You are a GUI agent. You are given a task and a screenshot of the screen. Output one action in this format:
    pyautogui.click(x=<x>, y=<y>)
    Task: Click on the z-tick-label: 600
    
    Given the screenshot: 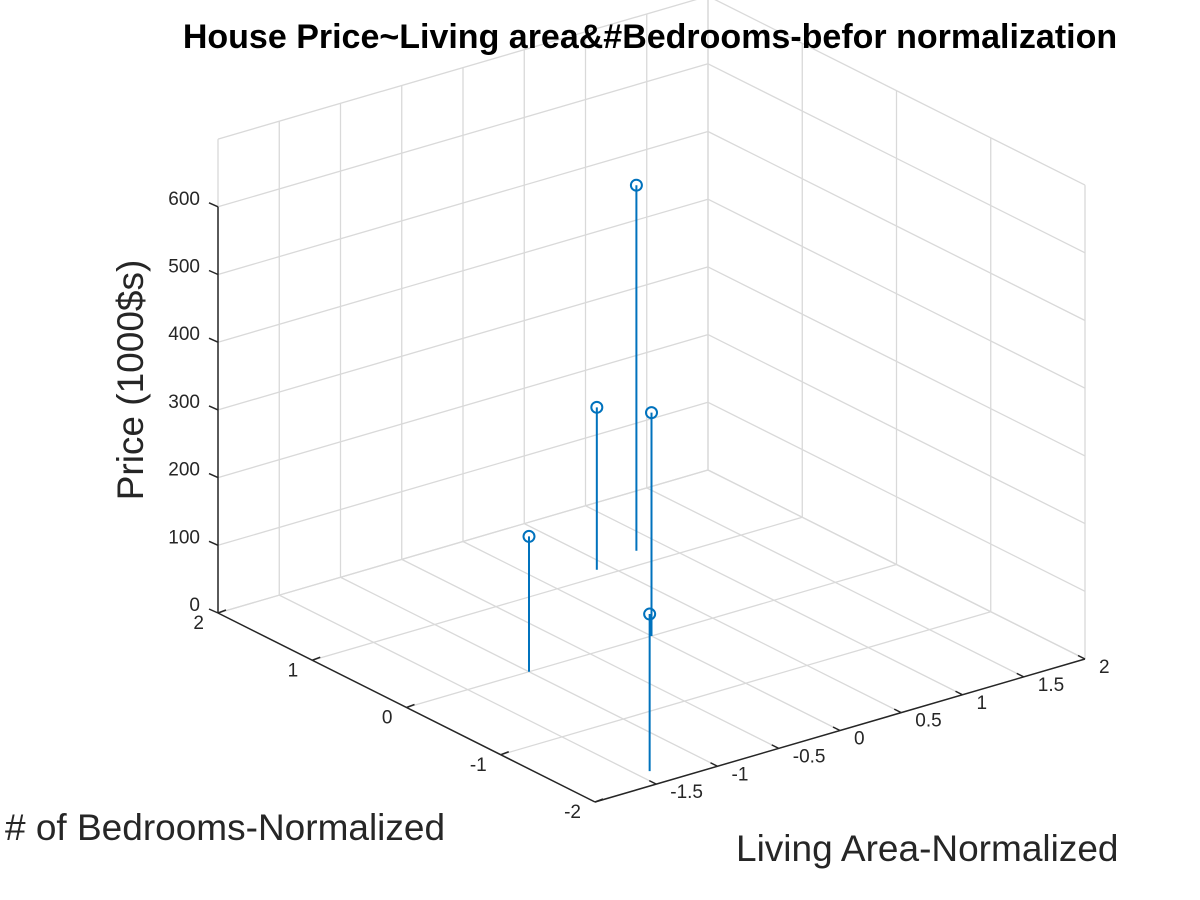 What is the action you would take?
    pyautogui.click(x=184, y=199)
    